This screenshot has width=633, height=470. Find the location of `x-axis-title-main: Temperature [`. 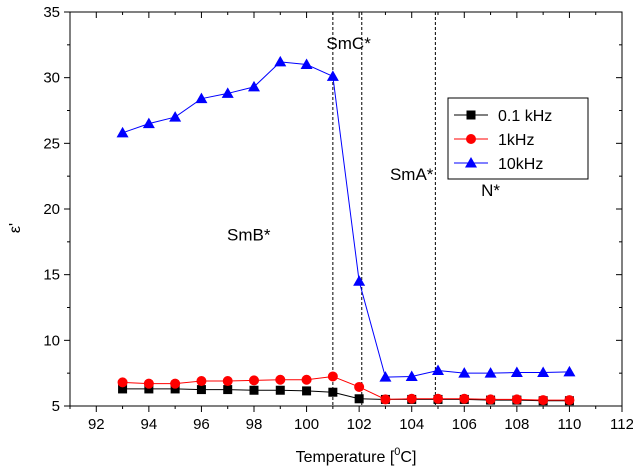

x-axis-title-main: Temperature [ is located at coordinates (345, 457).